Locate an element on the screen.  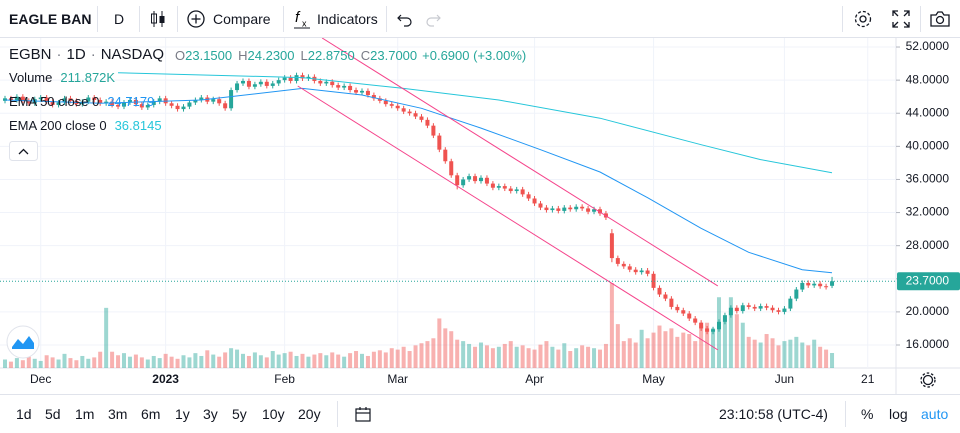
percent-toggle: % is located at coordinates (867, 414).